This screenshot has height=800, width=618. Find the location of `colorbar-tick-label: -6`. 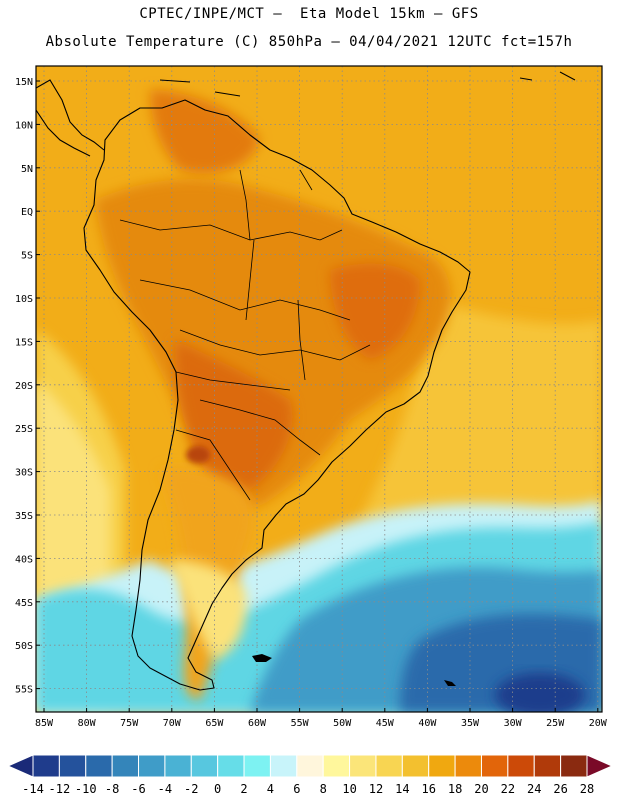

colorbar-tick-label: -6 is located at coordinates (138, 789).